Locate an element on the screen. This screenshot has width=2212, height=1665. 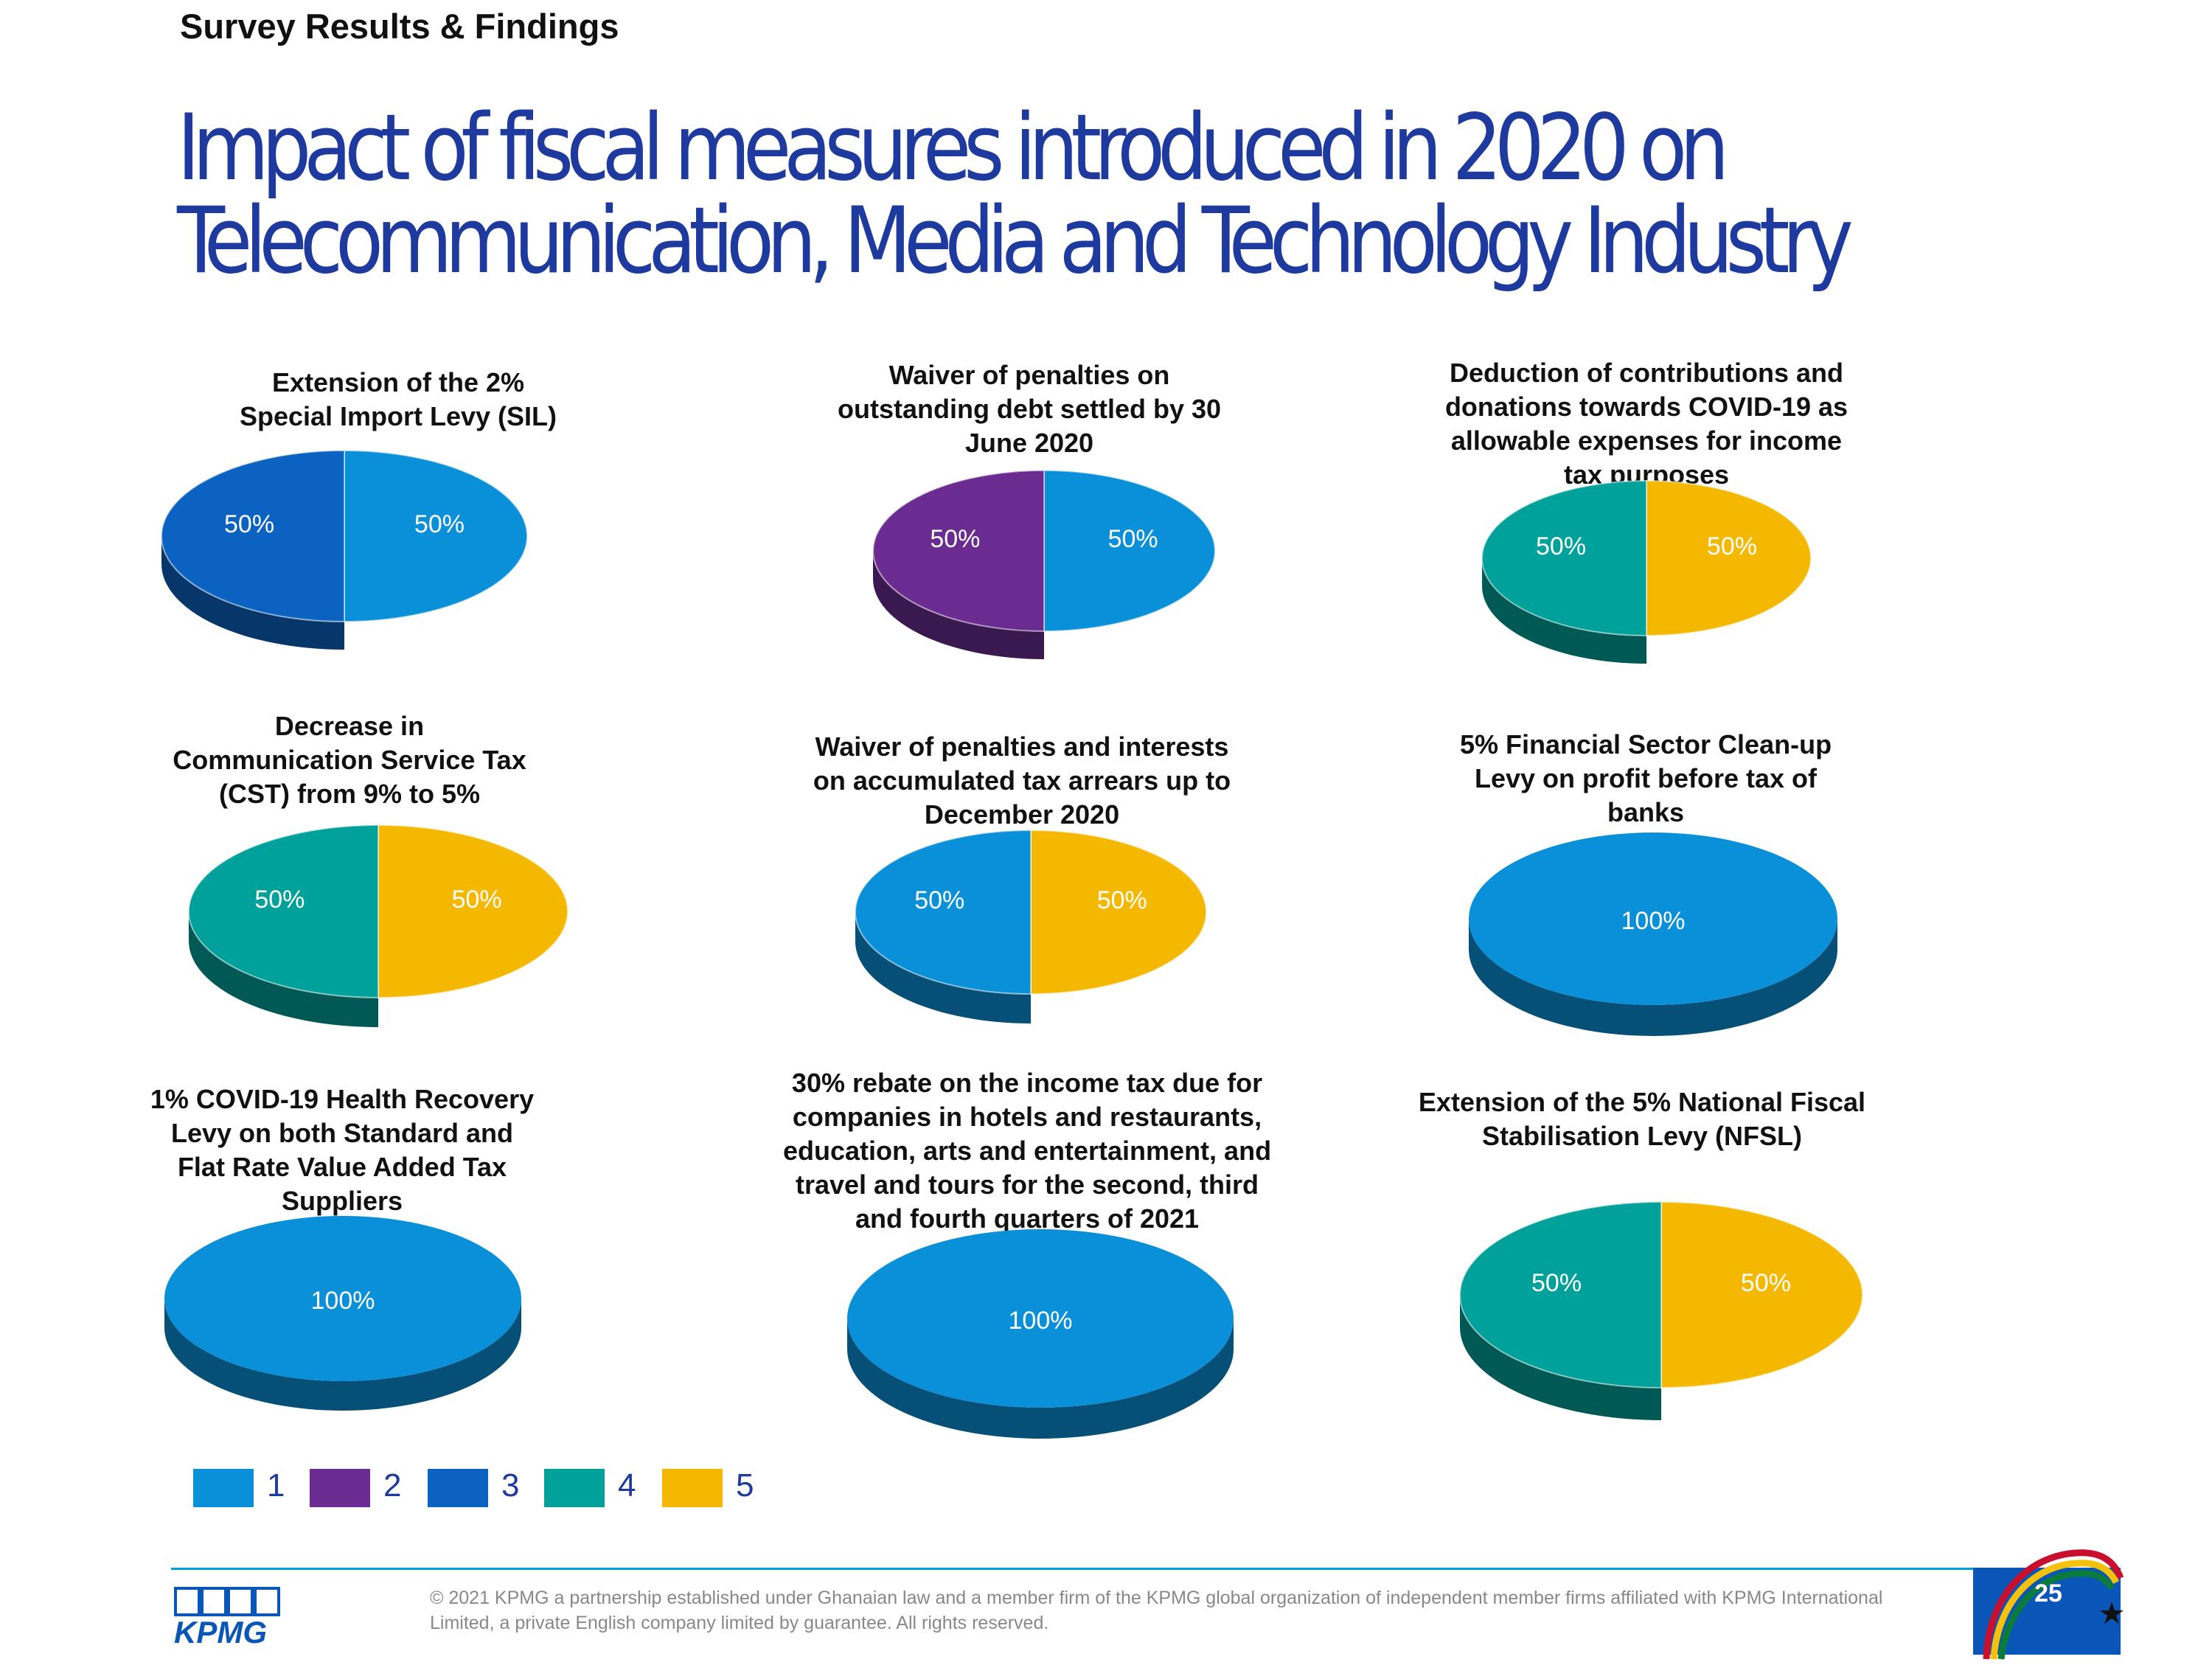
legend-label-1: 1 is located at coordinates (276, 1485).